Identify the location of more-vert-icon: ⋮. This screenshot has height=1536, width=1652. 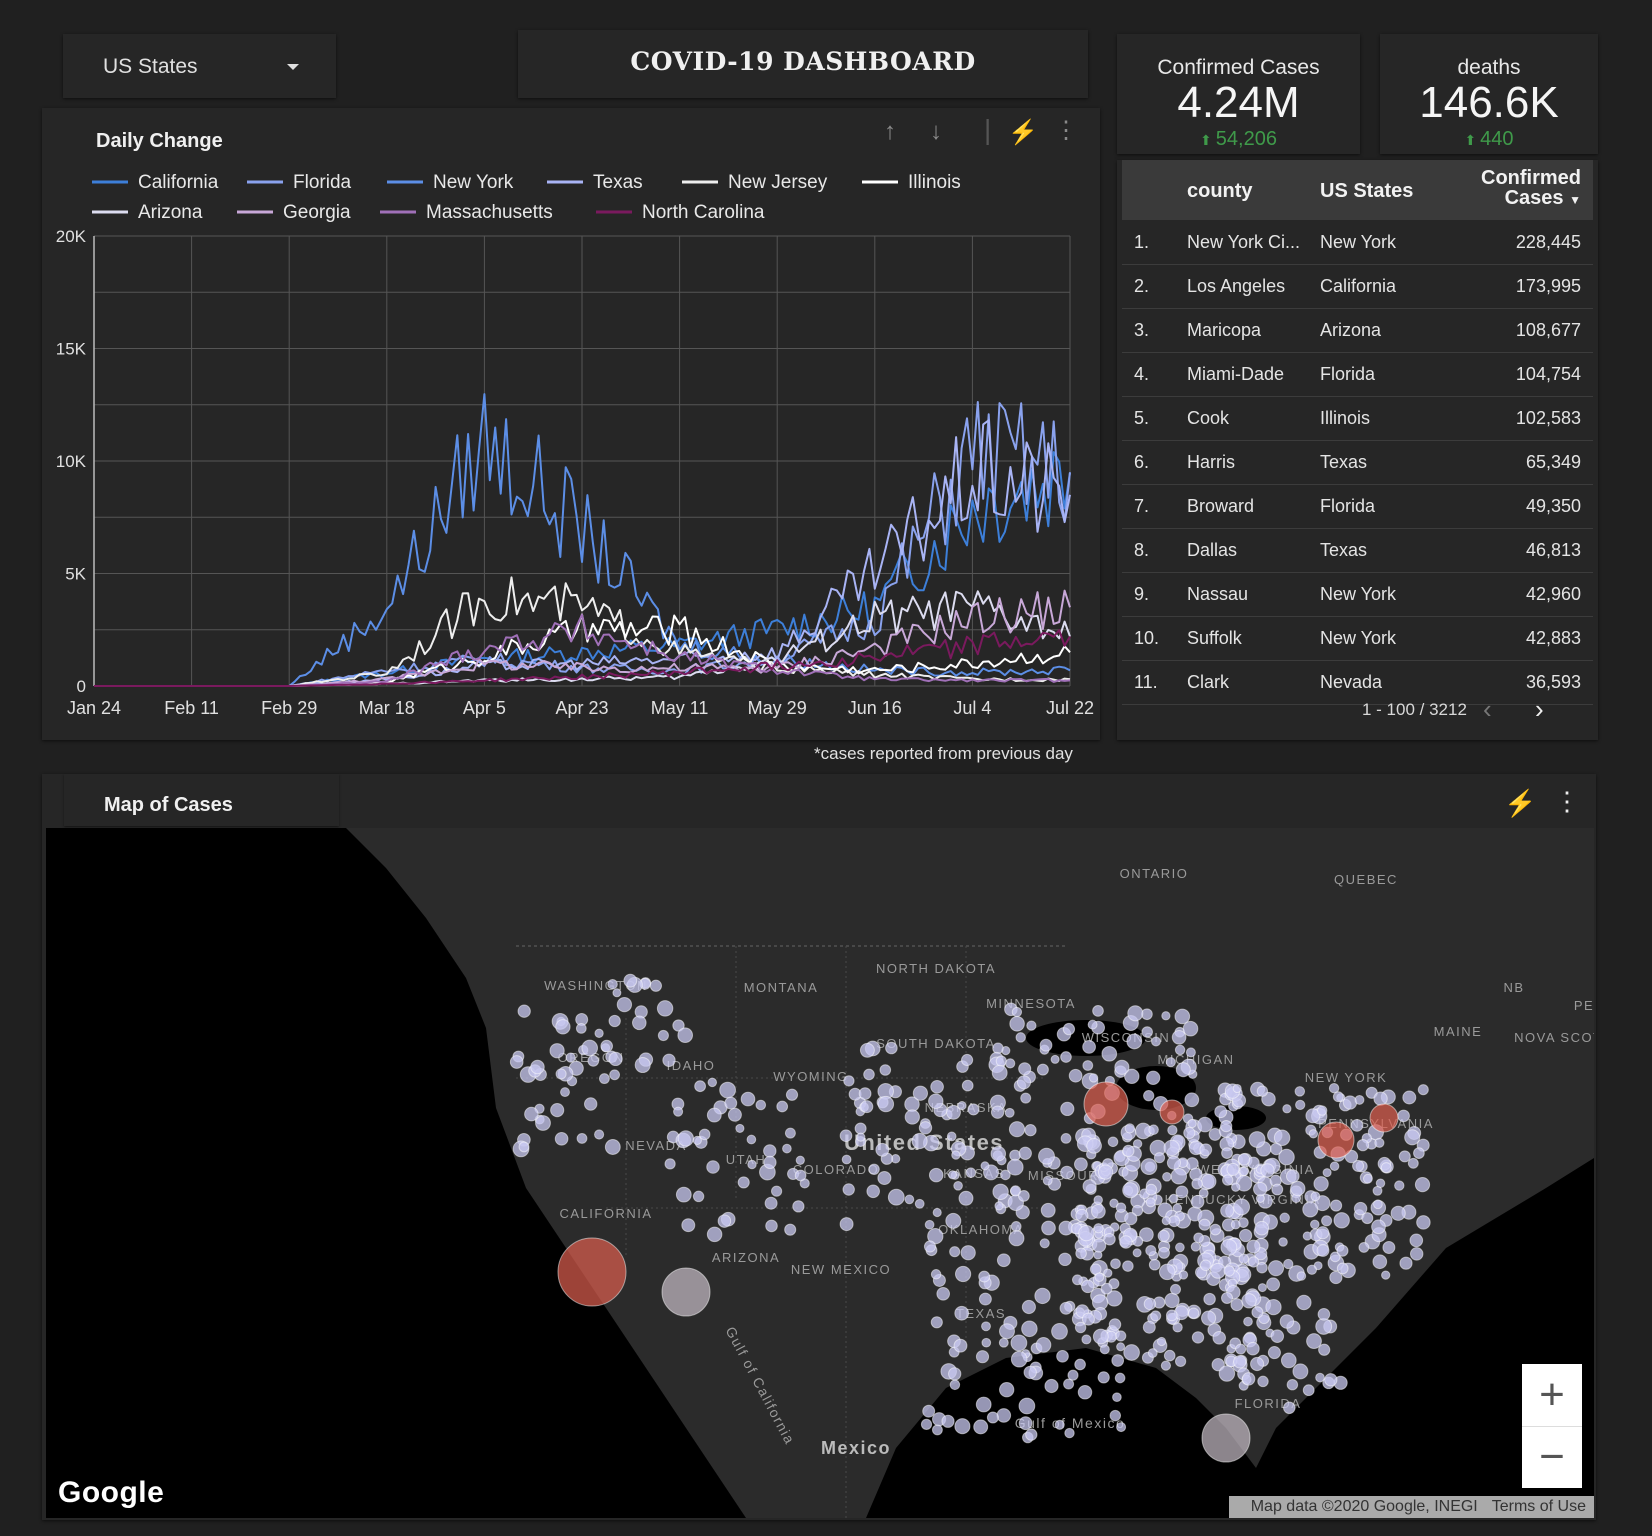
(1066, 130).